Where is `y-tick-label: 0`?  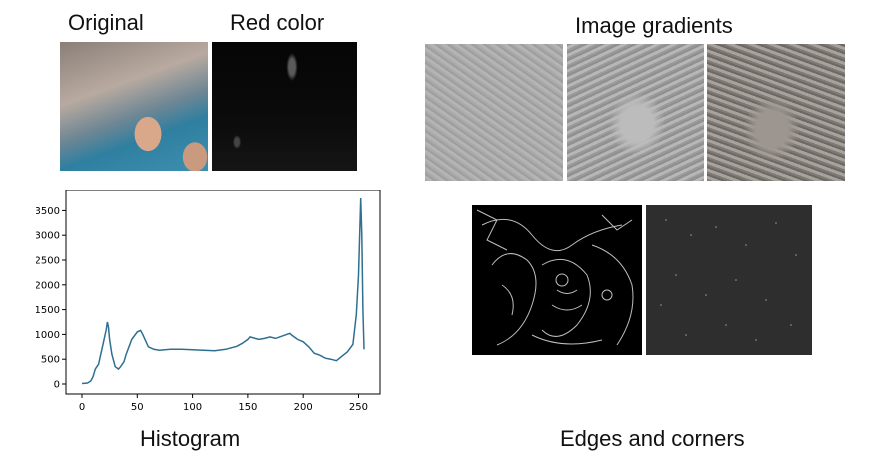 y-tick-label: 0 is located at coordinates (57, 385).